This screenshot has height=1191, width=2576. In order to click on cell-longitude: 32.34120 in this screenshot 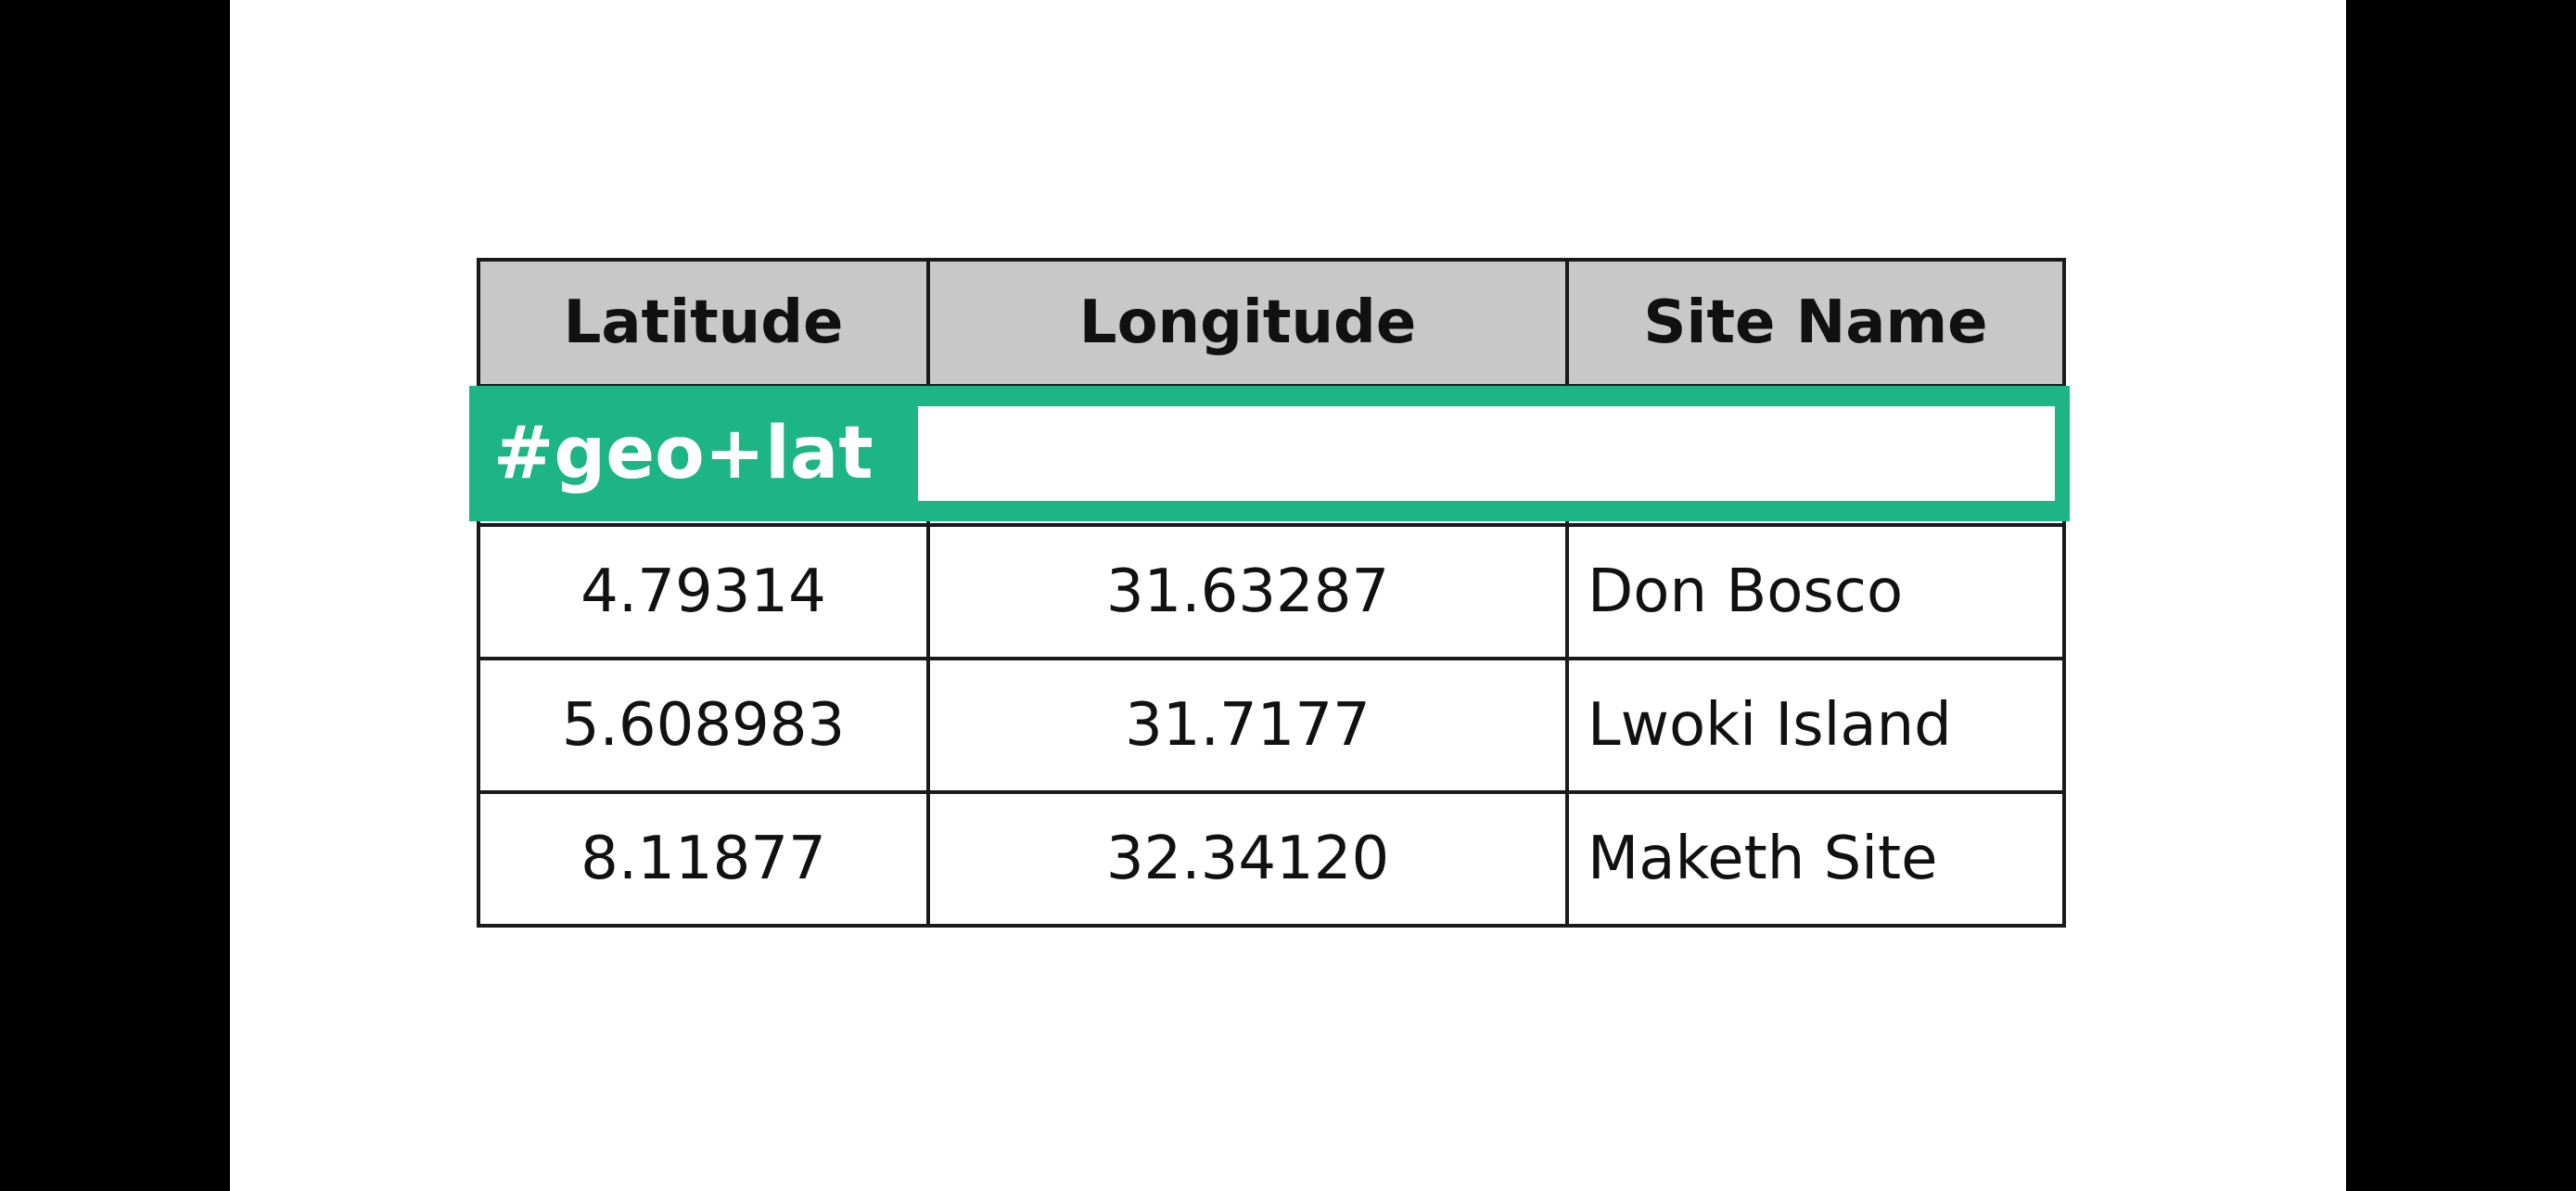, I will do `click(1247, 859)`.